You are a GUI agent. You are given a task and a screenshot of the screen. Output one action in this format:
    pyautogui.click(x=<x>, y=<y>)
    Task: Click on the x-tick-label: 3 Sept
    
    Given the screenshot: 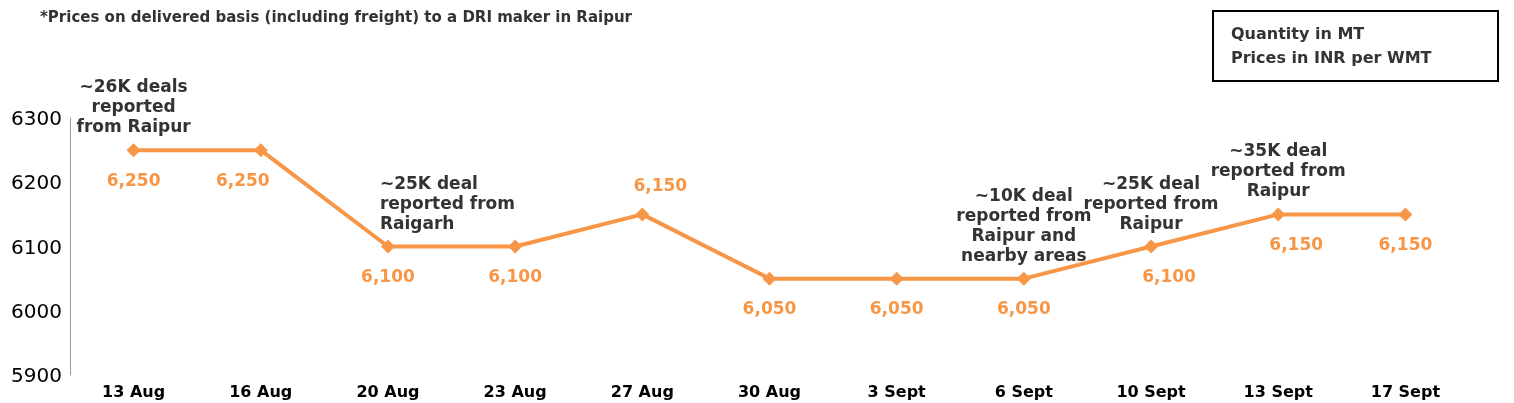 What is the action you would take?
    pyautogui.click(x=897, y=391)
    